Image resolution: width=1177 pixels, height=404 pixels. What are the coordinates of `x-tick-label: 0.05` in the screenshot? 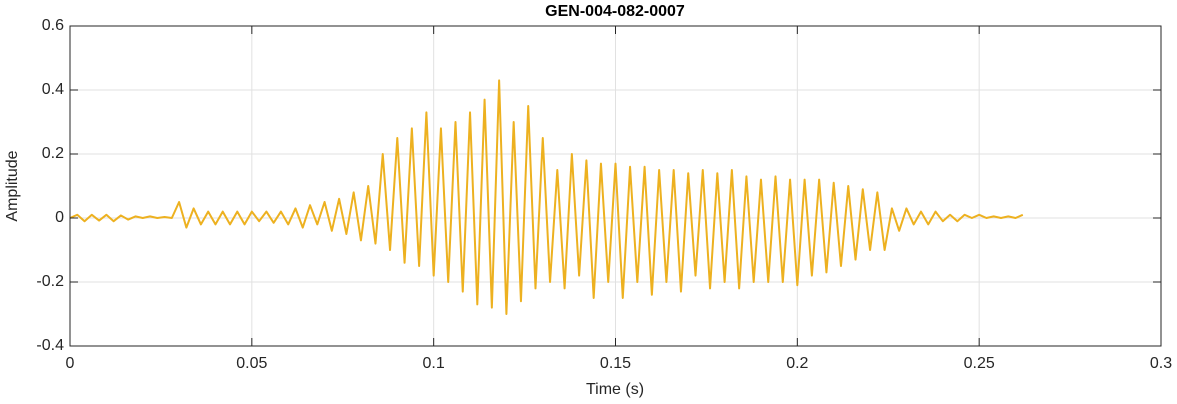 It's located at (251, 363).